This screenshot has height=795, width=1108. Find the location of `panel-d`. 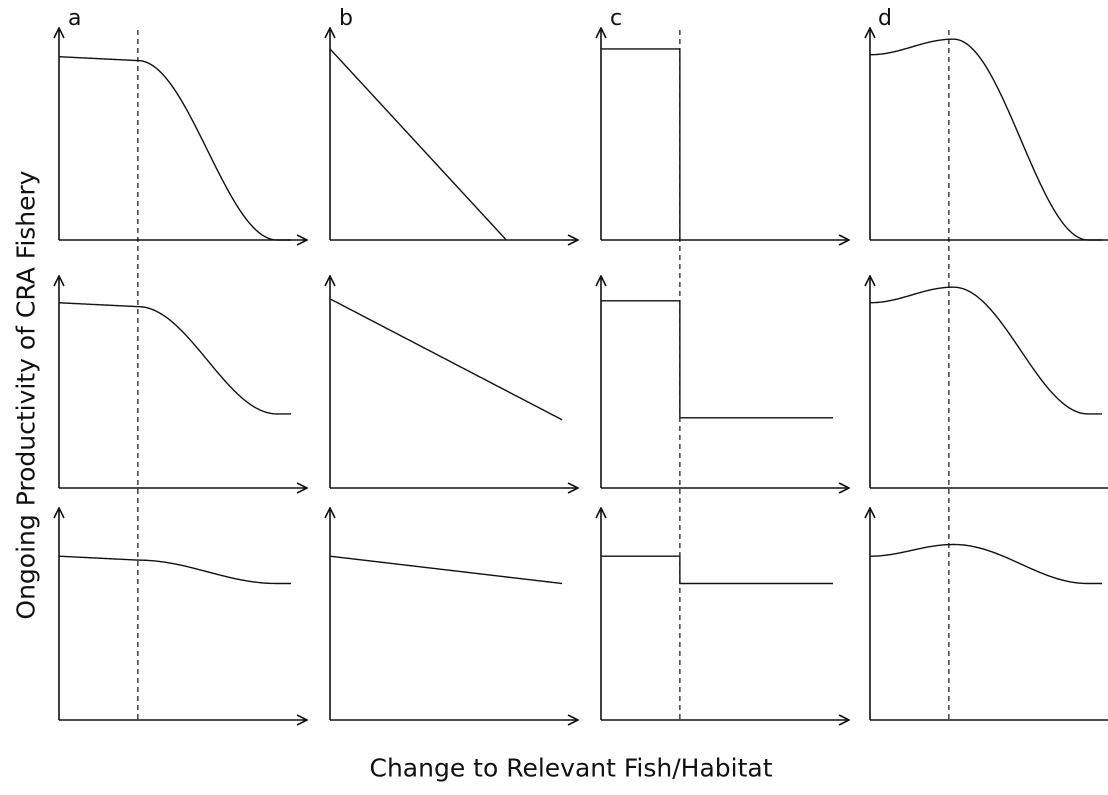

panel-d is located at coordinates (989, 134).